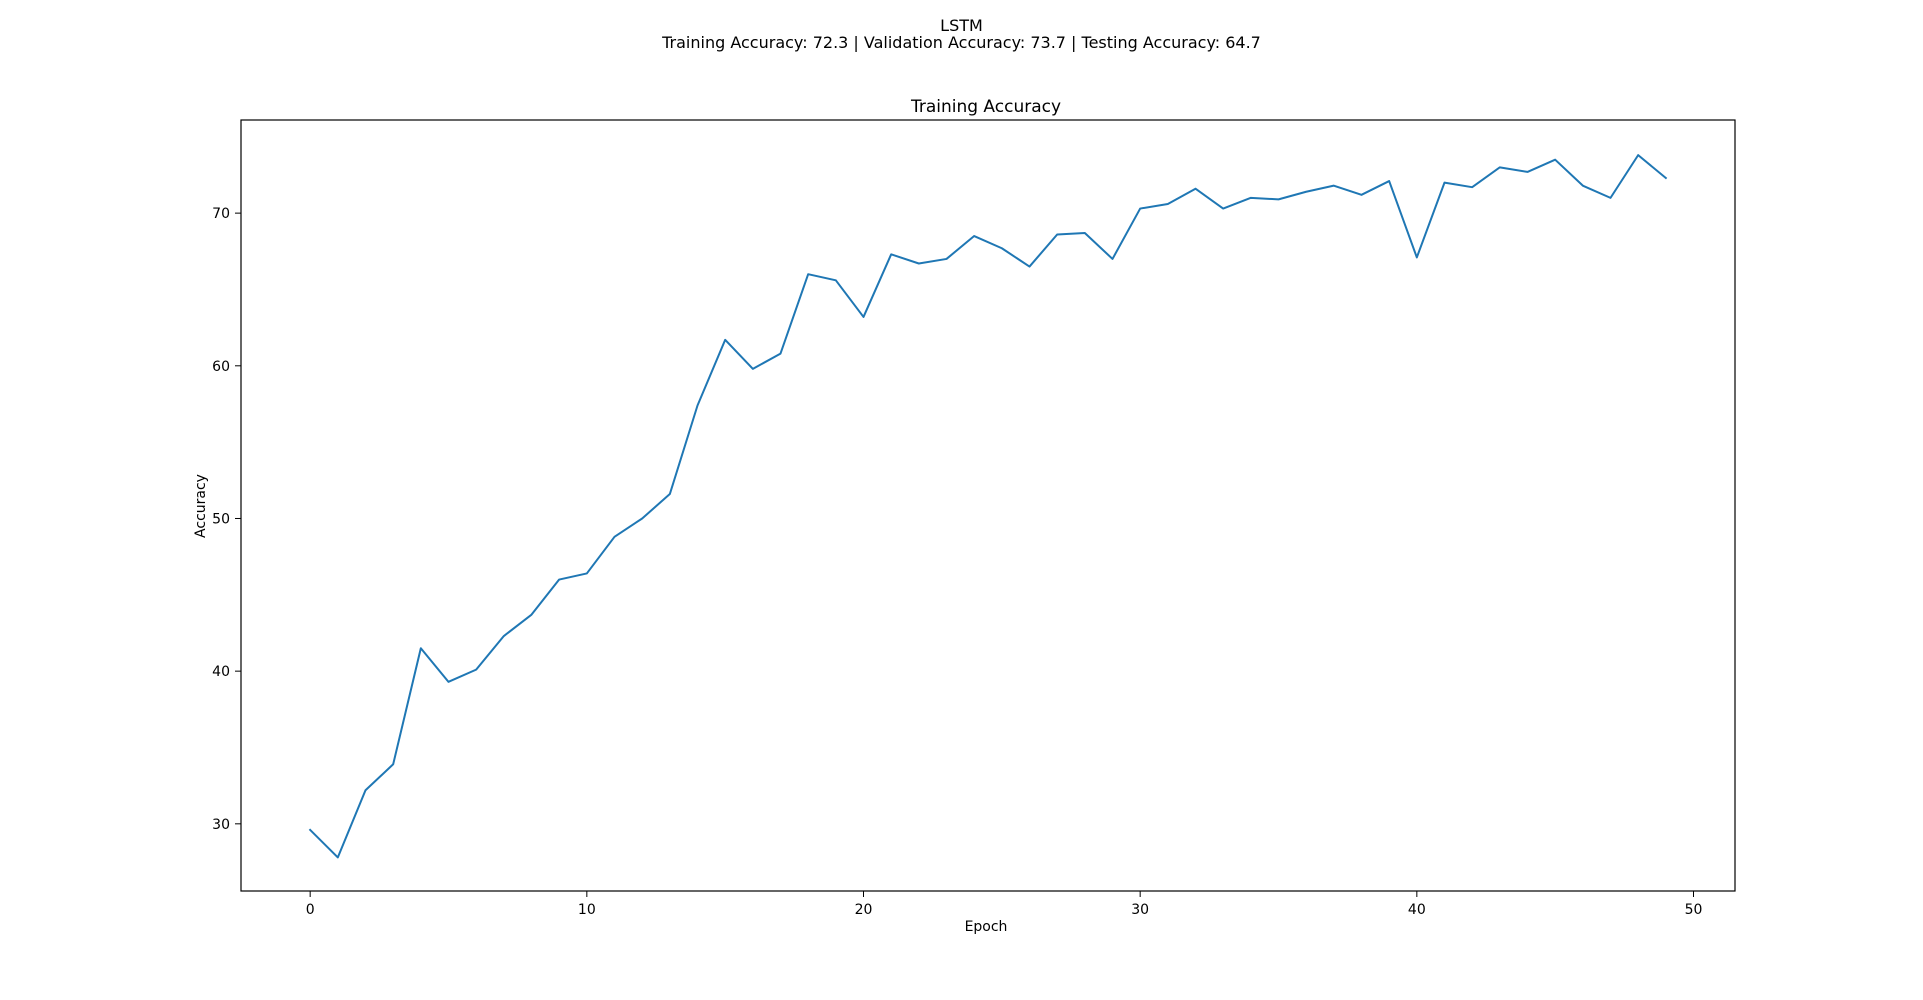 The width and height of the screenshot is (1923, 1000). What do you see at coordinates (310, 910) in the screenshot?
I see `x-tick-label: 0` at bounding box center [310, 910].